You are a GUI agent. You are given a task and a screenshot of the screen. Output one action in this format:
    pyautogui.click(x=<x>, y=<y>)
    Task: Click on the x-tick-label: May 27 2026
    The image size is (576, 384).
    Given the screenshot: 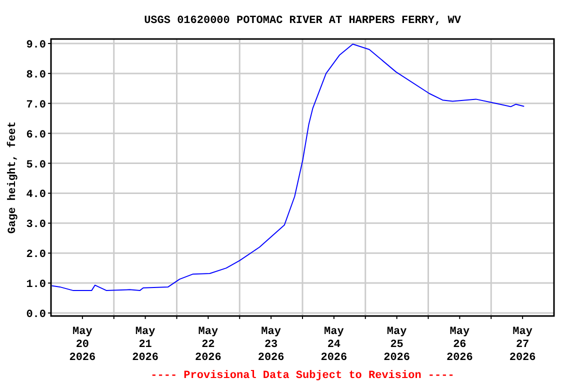 What is the action you would take?
    pyautogui.click(x=522, y=345)
    